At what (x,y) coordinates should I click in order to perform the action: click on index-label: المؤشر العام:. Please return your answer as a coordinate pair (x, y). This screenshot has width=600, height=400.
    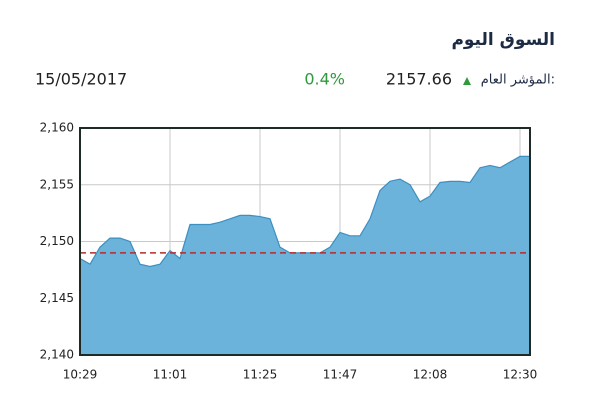
    Looking at the image, I should click on (518, 80).